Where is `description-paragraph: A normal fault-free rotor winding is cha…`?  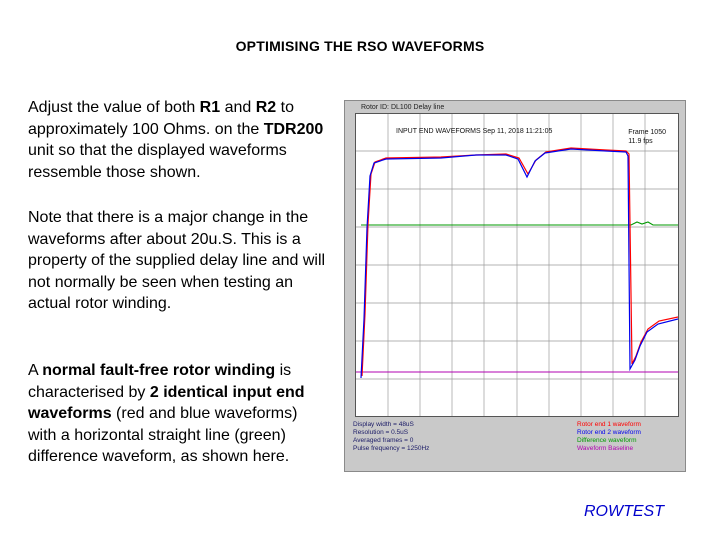 description-paragraph: A normal fault-free rotor winding is cha… is located at coordinates (166, 414).